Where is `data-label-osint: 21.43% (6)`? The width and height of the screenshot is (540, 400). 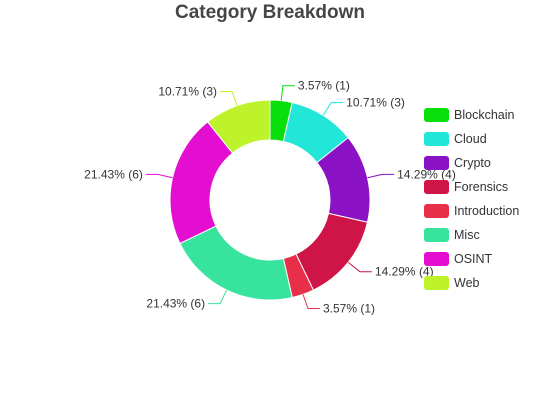
data-label-osint: 21.43% (6) is located at coordinates (113, 174).